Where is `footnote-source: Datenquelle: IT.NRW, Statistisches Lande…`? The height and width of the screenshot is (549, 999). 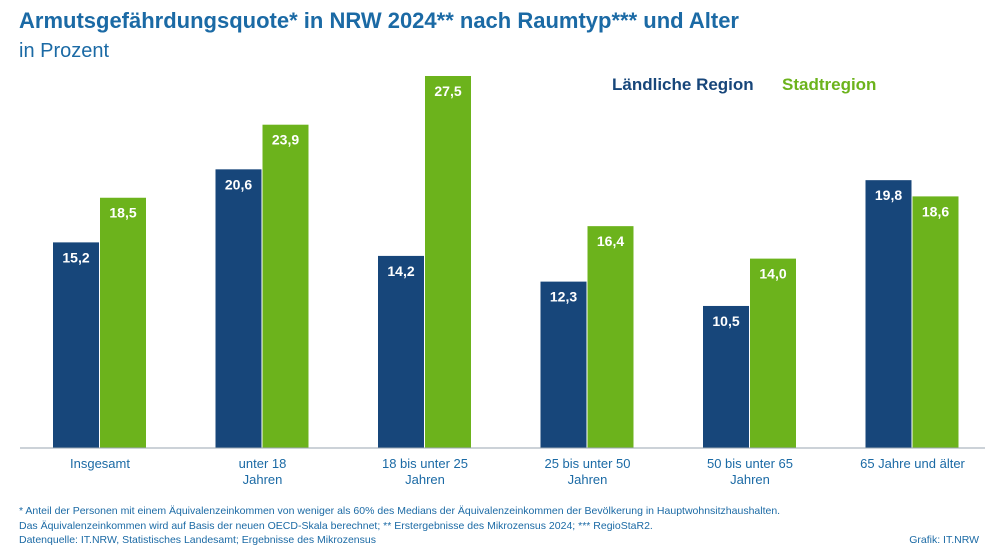 footnote-source: Datenquelle: IT.NRW, Statistisches Lande… is located at coordinates (197, 540).